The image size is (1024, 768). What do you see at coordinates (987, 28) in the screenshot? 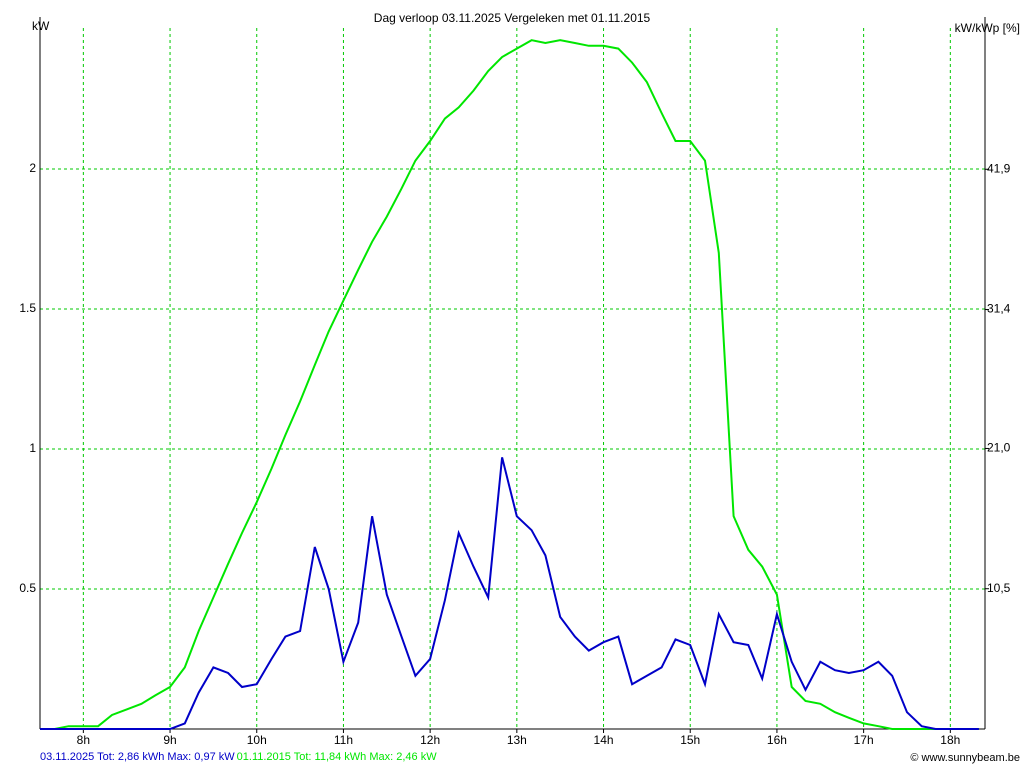
I see `y2-axis-label: kW/kWp [%]` at bounding box center [987, 28].